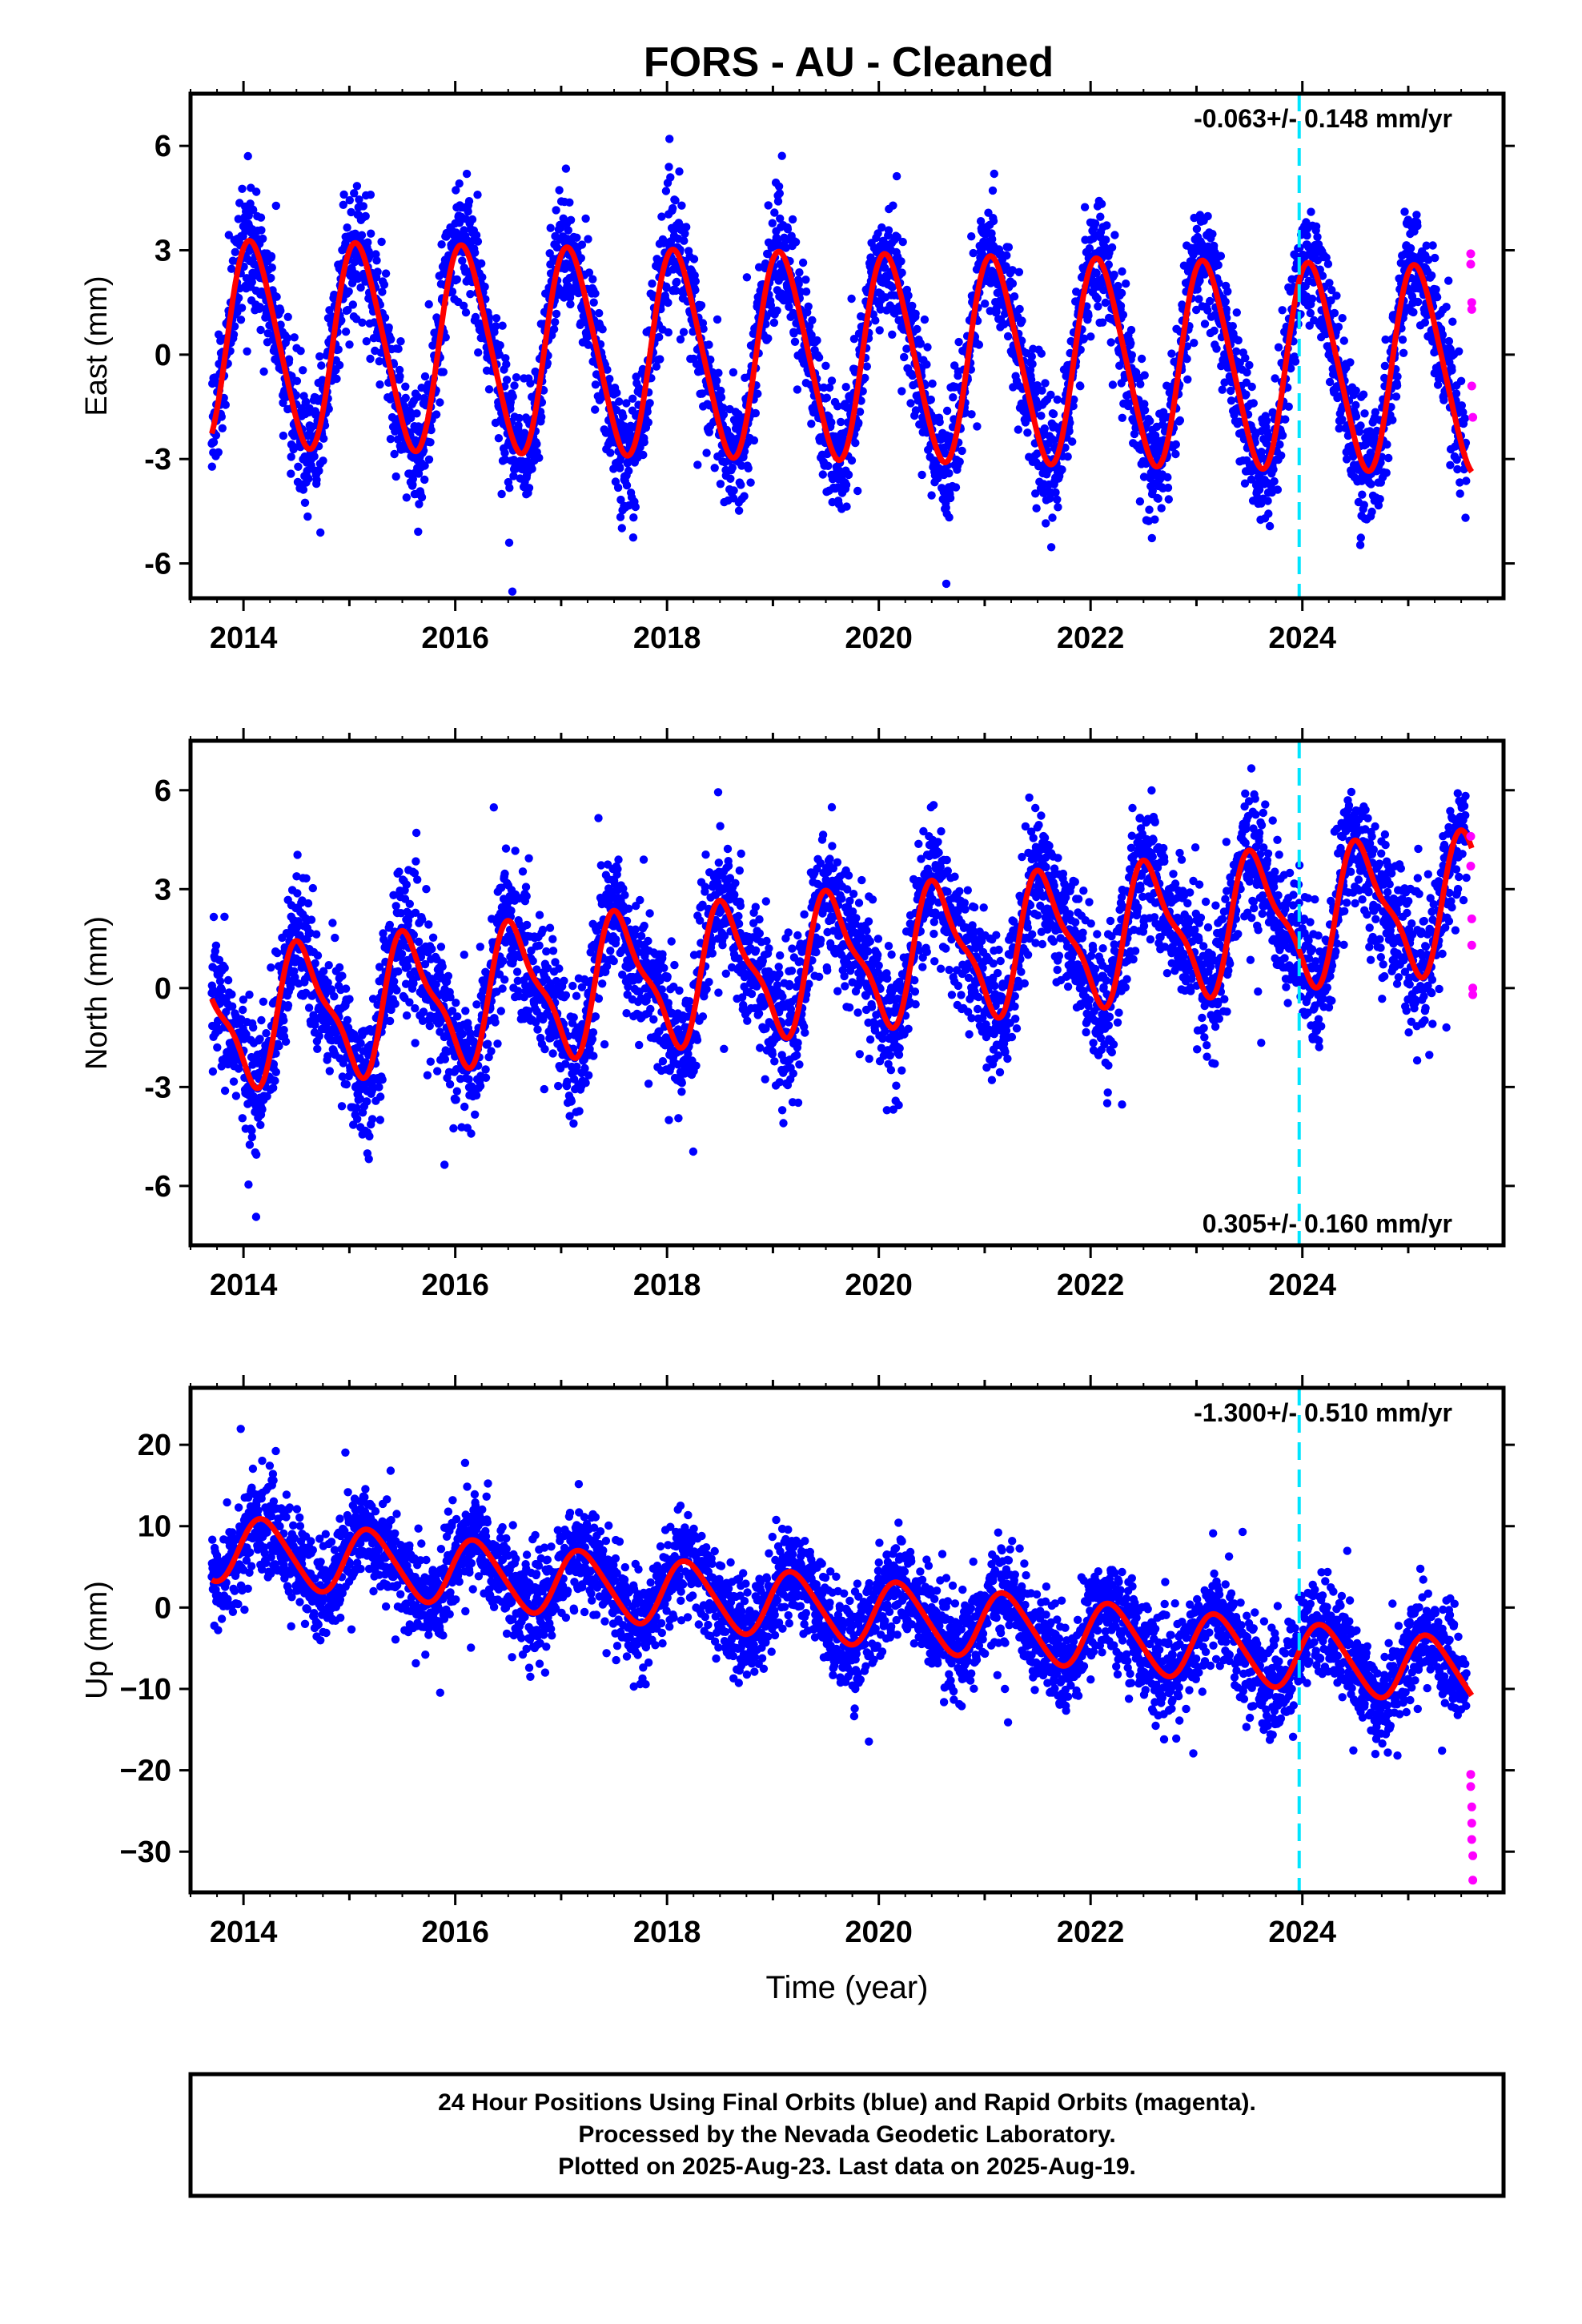 The height and width of the screenshot is (2324, 1582). I want to click on y-tick-label: 0, so click(163, 356).